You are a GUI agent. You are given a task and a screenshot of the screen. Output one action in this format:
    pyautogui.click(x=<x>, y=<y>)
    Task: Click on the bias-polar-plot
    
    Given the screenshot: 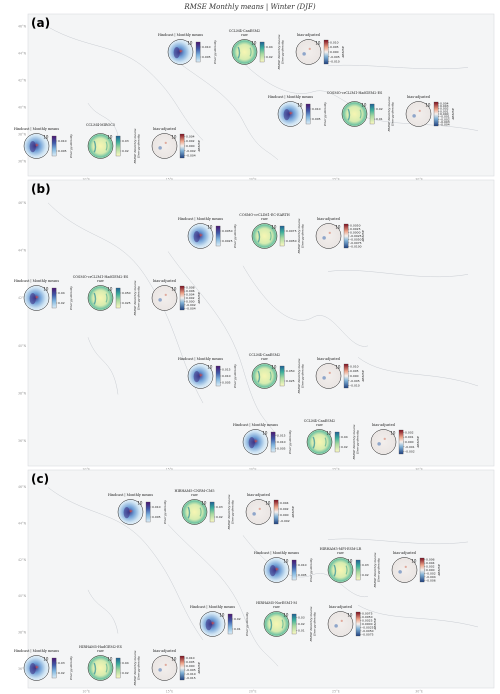 What is the action you would take?
    pyautogui.click(x=164, y=668)
    